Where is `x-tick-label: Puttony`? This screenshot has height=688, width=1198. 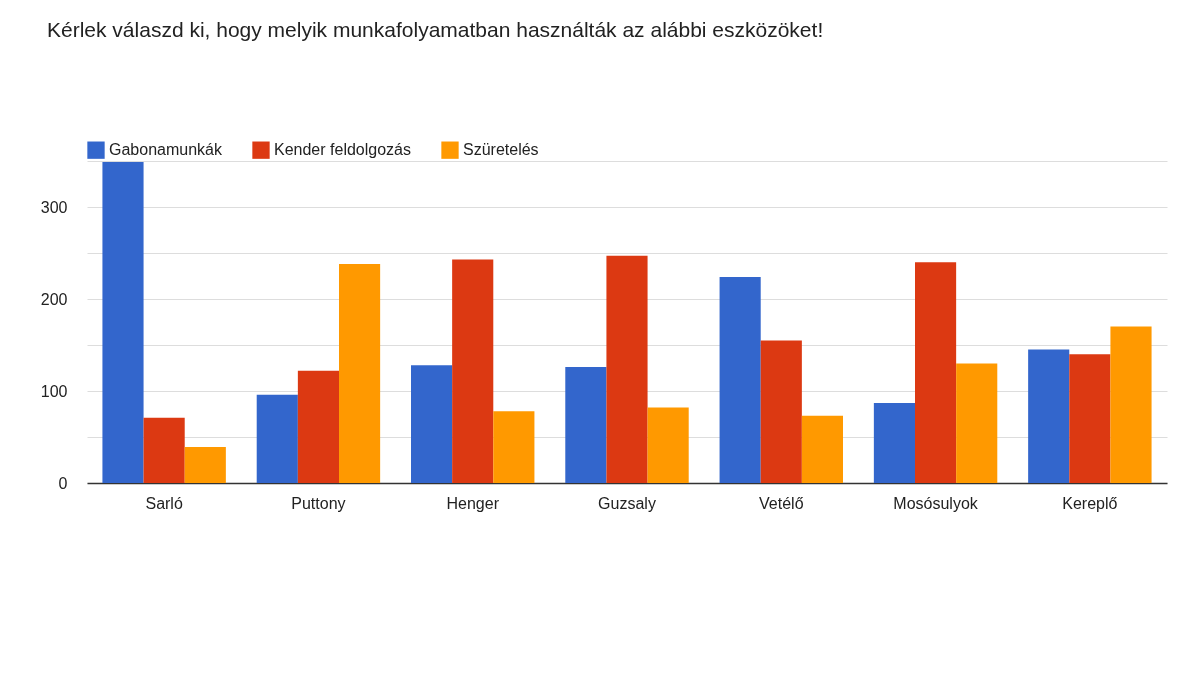 x-tick-label: Puttony is located at coordinates (318, 503).